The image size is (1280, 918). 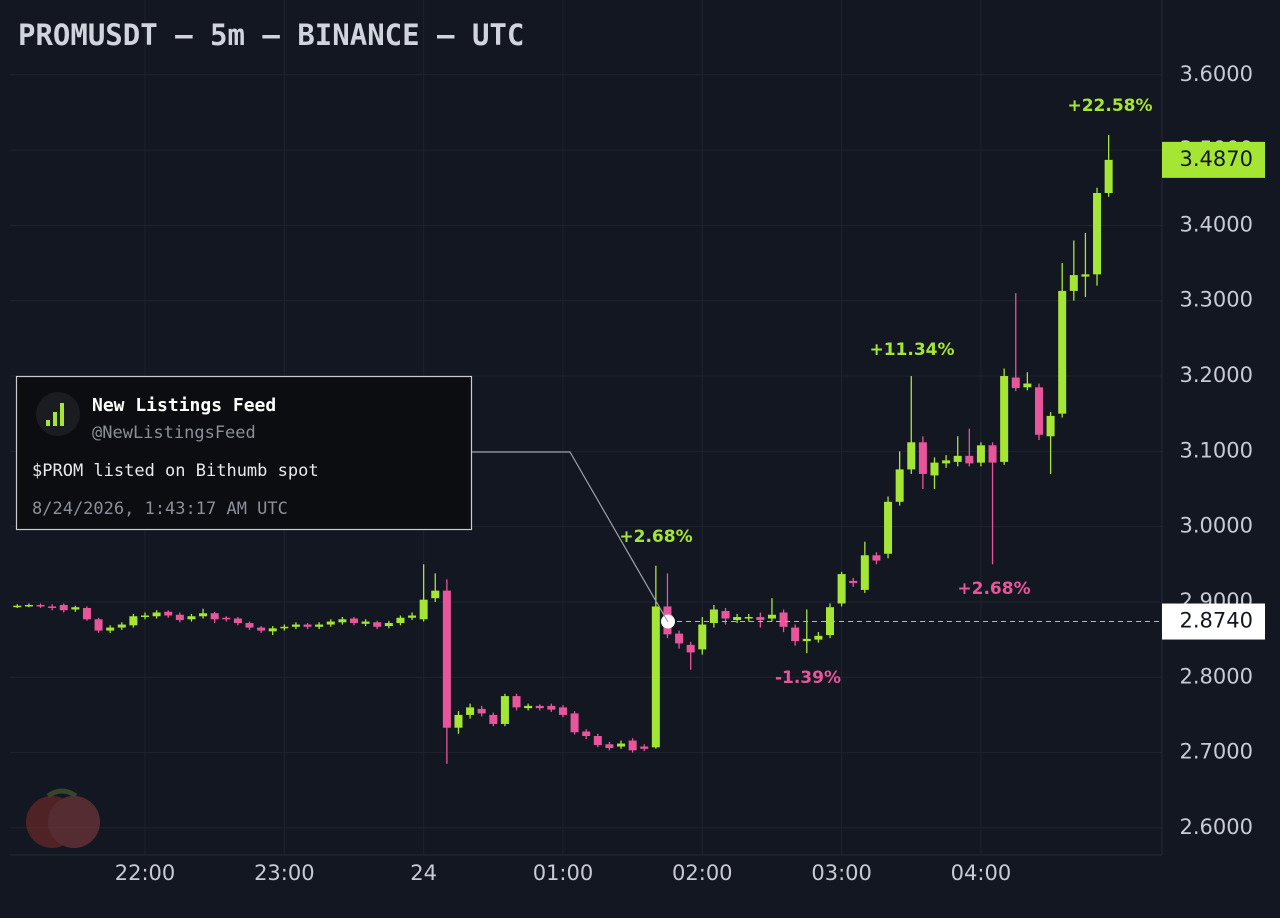 I want to click on y-tick-label: 3.4000, so click(x=1216, y=224).